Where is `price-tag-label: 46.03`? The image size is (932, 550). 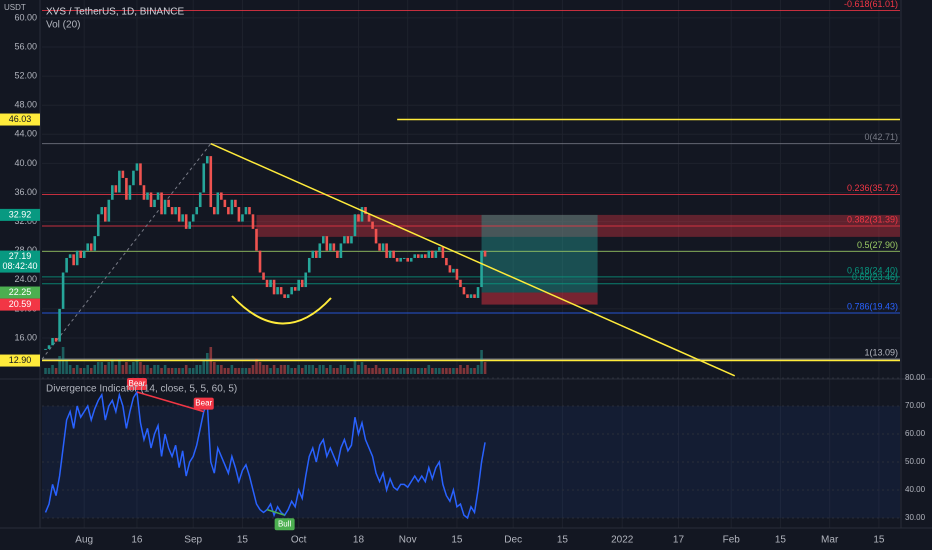
price-tag-label: 46.03 is located at coordinates (20, 119).